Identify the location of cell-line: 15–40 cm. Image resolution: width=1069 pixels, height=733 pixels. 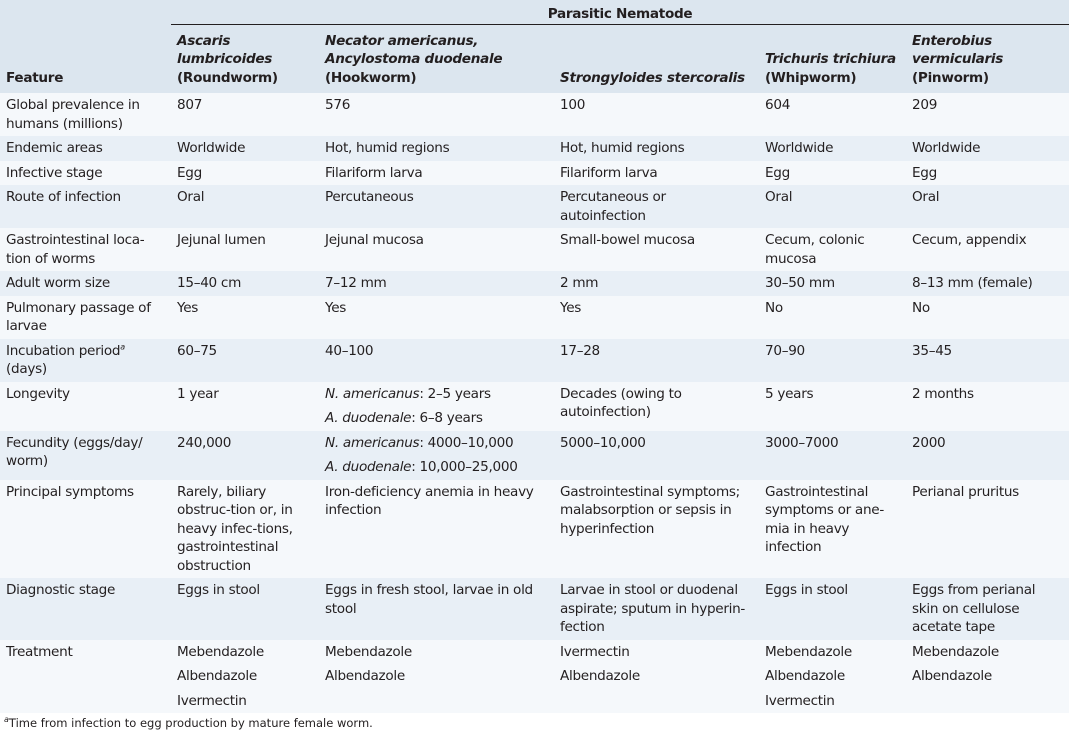
(209, 283).